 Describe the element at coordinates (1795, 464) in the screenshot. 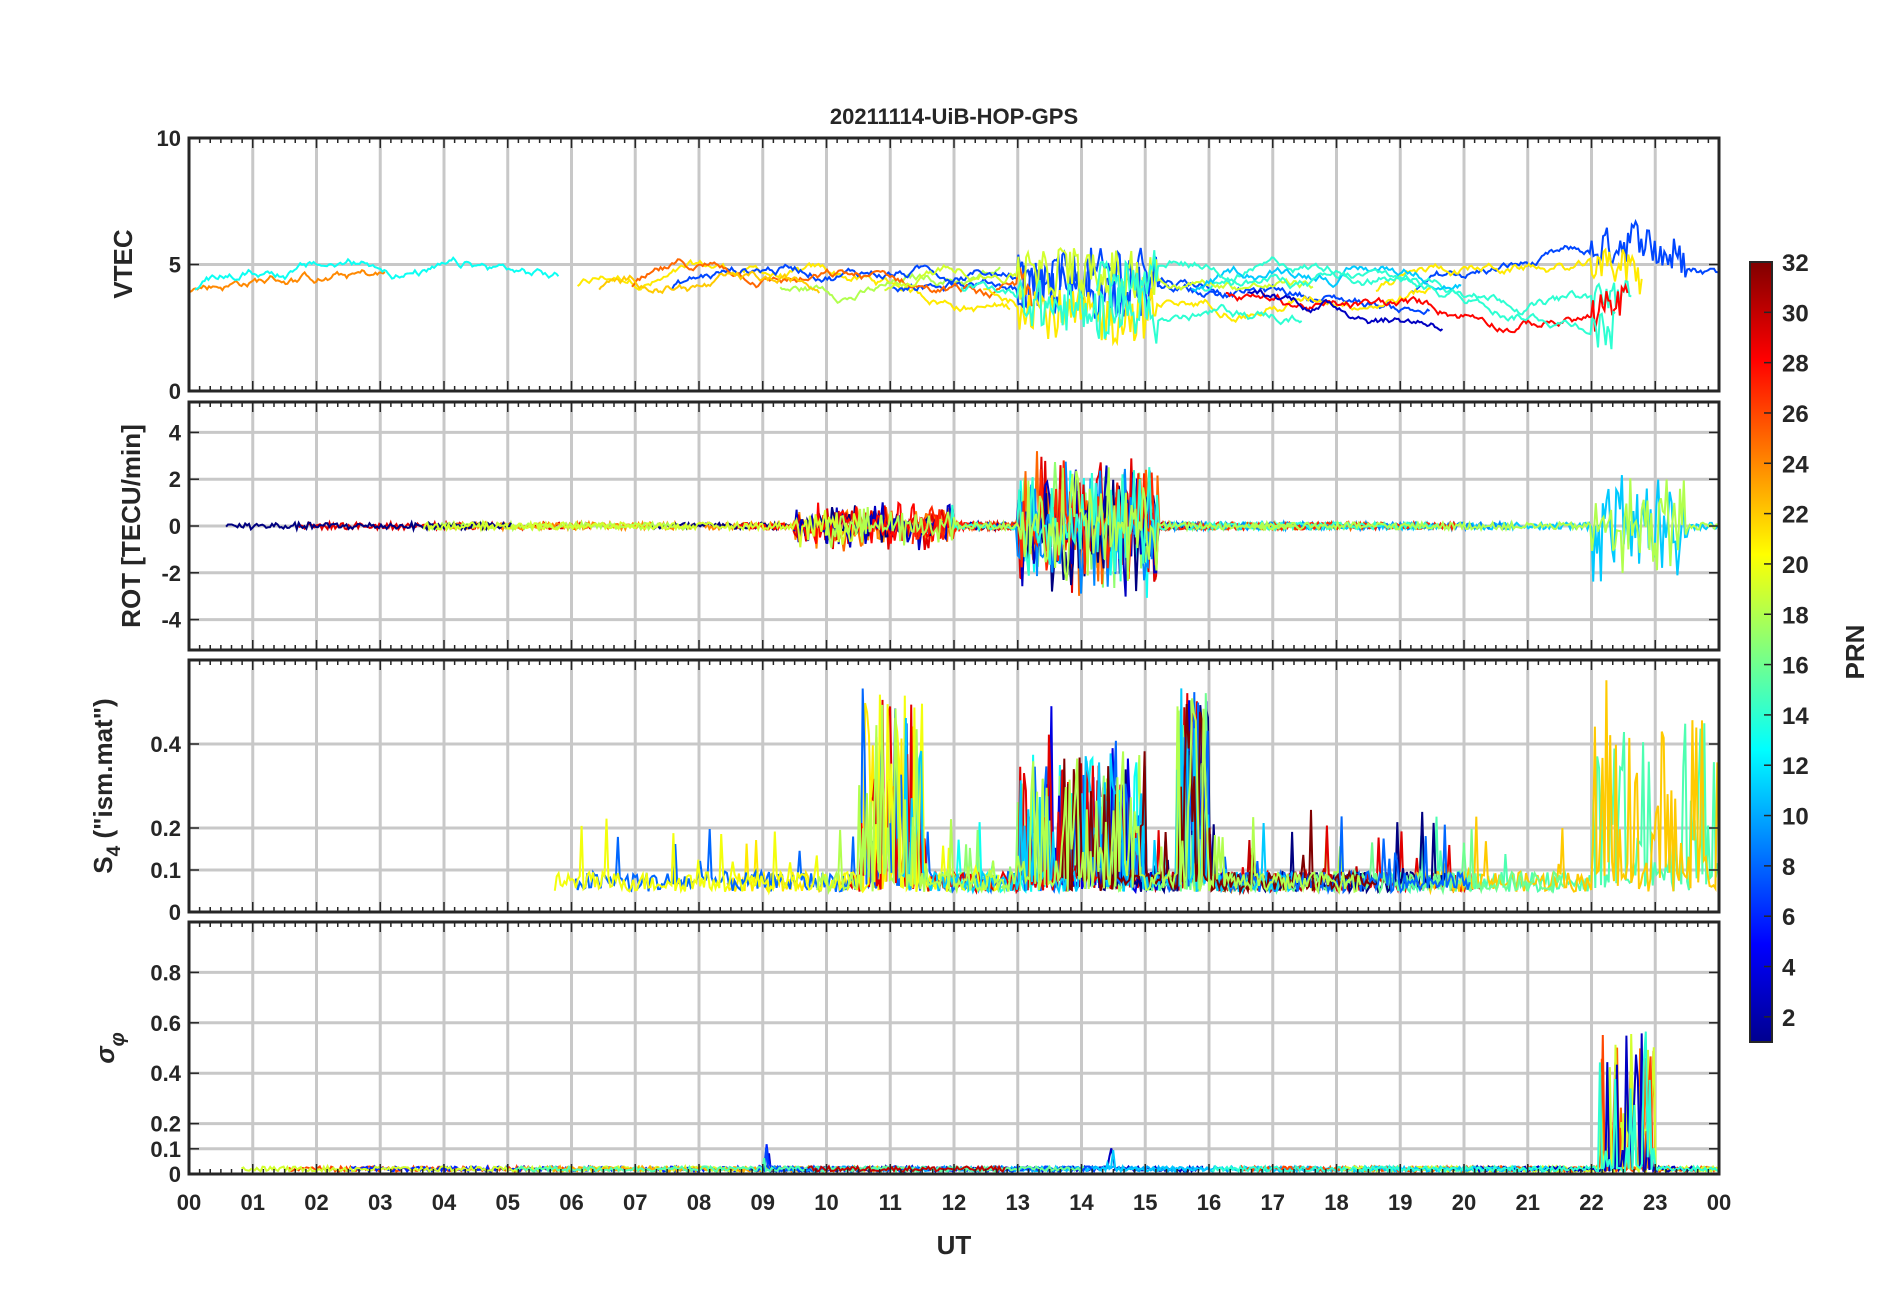

I see `colorbar-tick-label: 24` at that location.